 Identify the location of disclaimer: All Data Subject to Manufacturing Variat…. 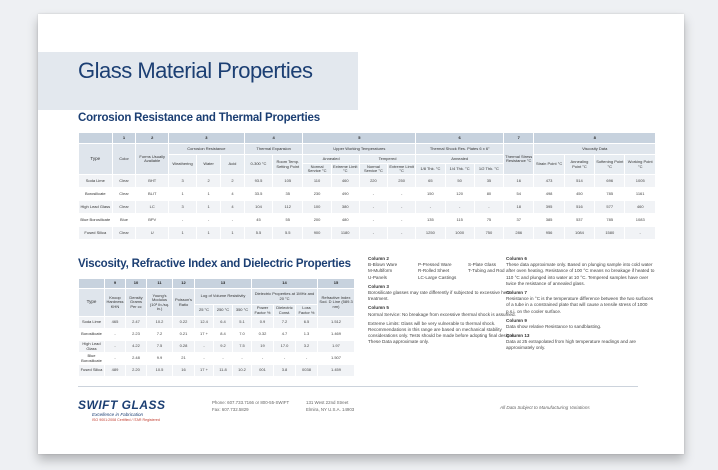
(545, 407).